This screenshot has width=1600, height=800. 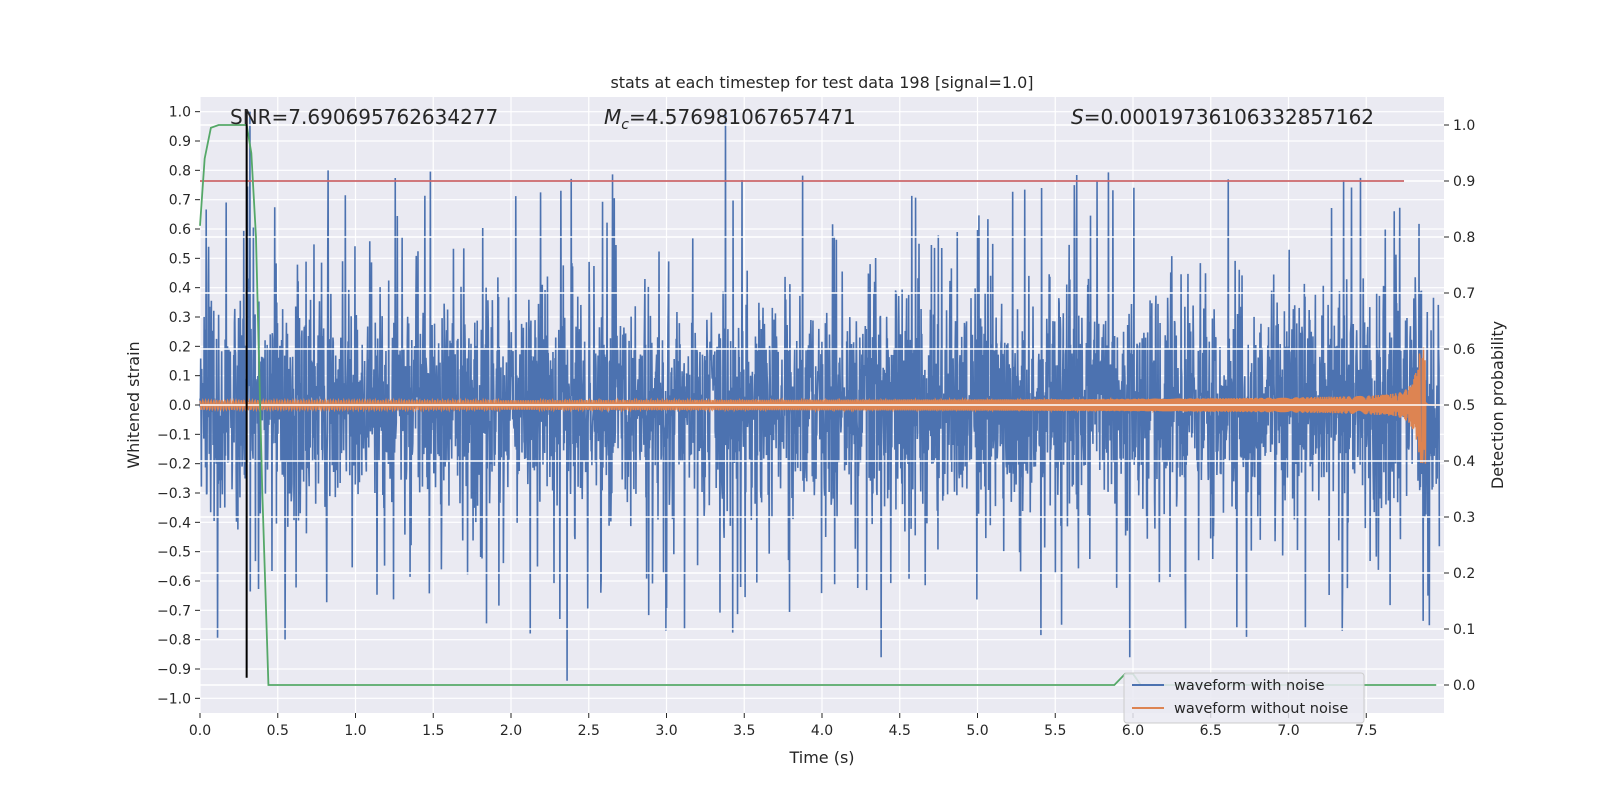 I want to click on y-tick-label: 0.6, so click(x=180, y=230).